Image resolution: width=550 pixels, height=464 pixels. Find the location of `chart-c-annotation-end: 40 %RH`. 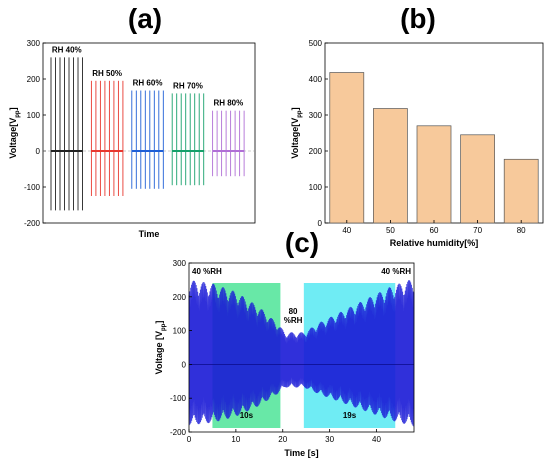

chart-c-annotation-end: 40 %RH is located at coordinates (396, 271).